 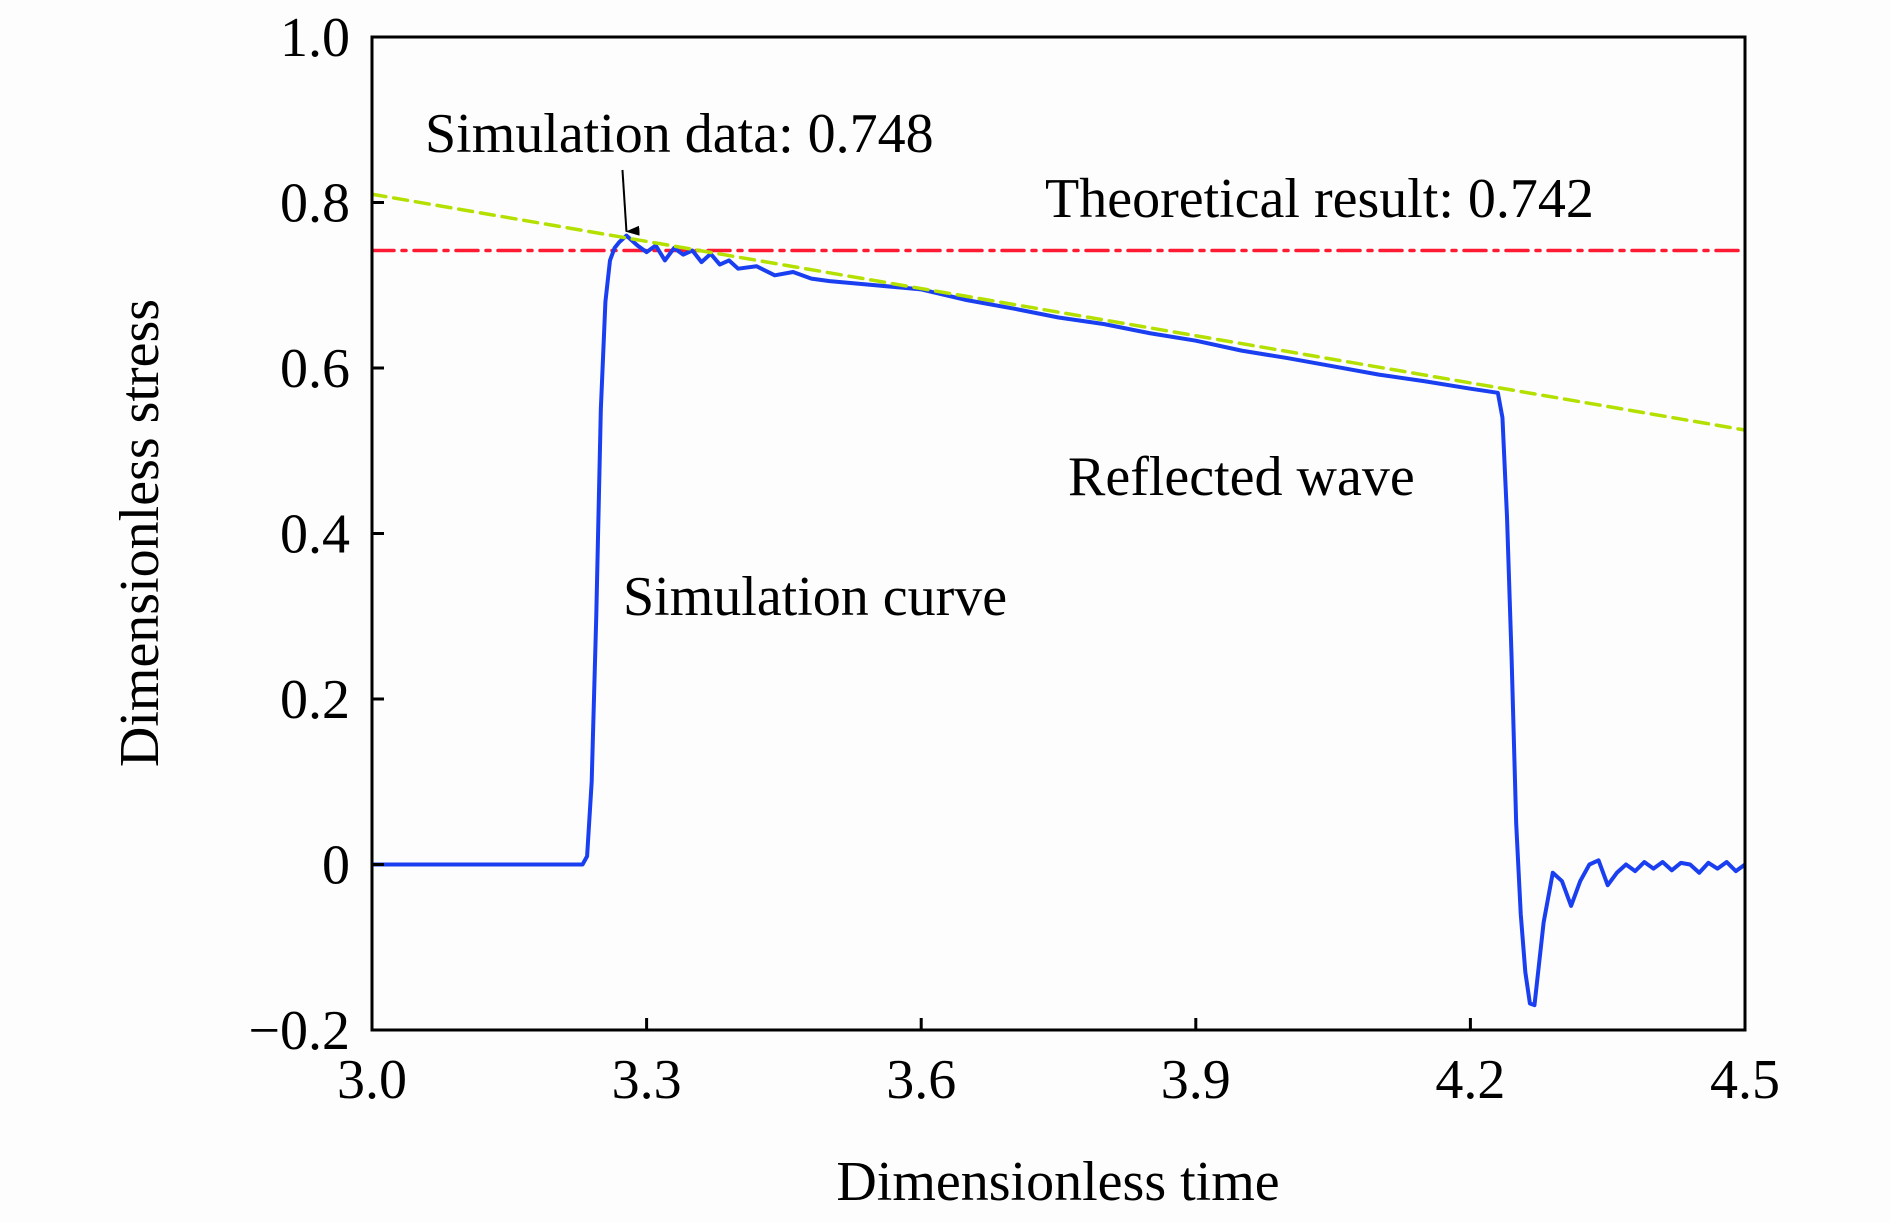 What do you see at coordinates (1057, 1182) in the screenshot?
I see `x-axis-label: Dimensionless time` at bounding box center [1057, 1182].